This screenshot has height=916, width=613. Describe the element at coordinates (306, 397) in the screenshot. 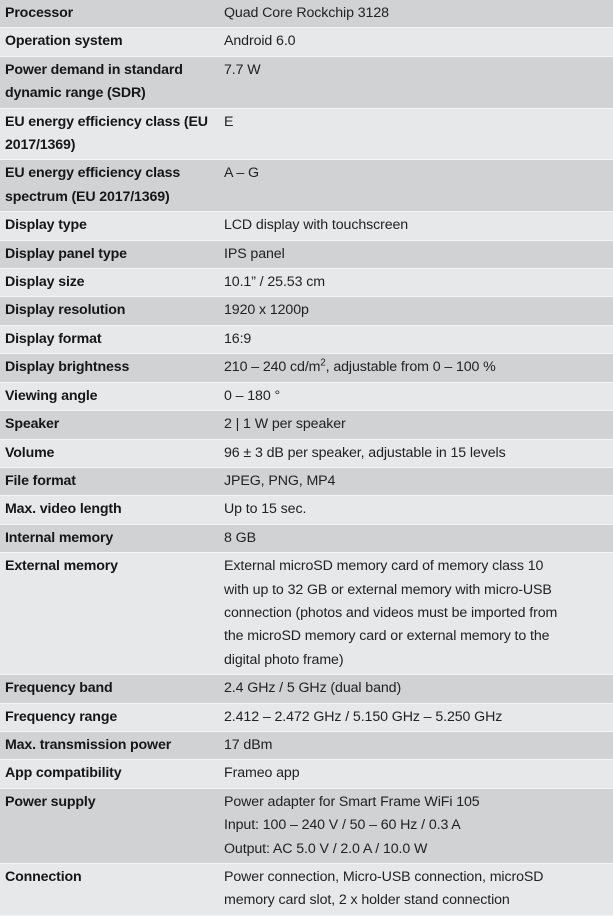

I see `table-row: Viewing angle 0 – 180 °` at that location.